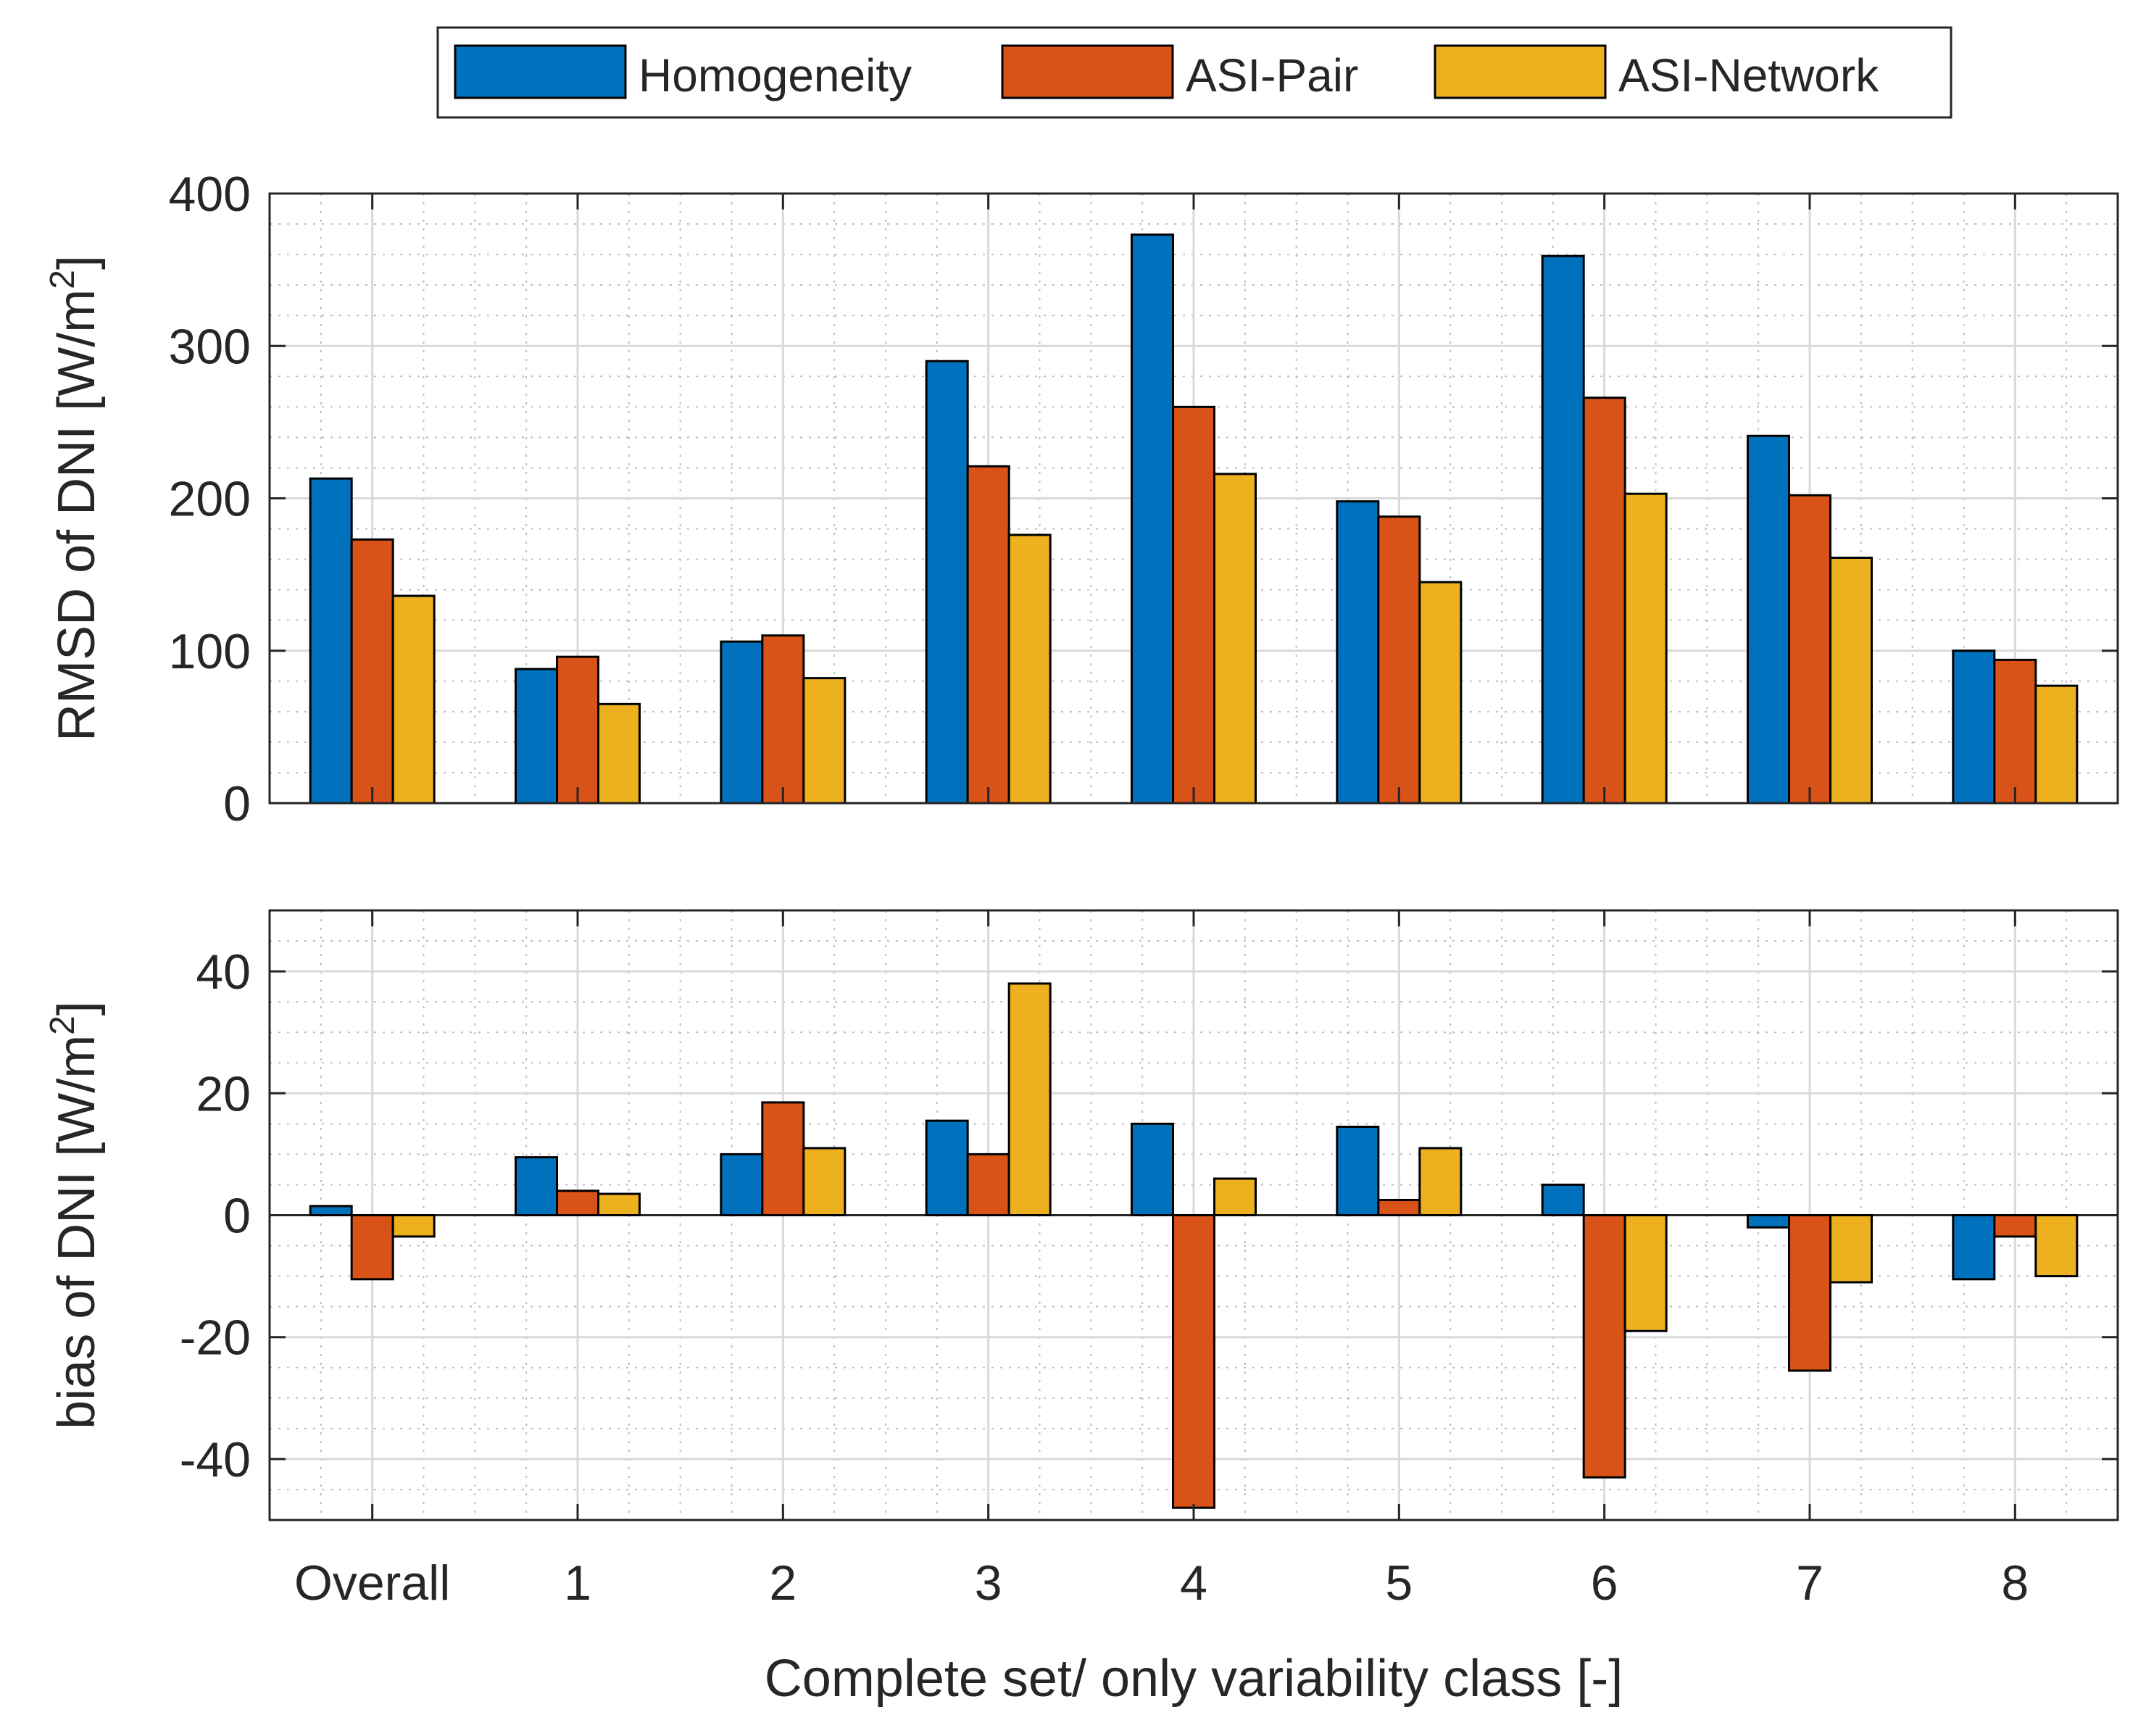 Image resolution: width=2146 pixels, height=1736 pixels. What do you see at coordinates (577, 1583) in the screenshot?
I see `x-tick-label-1: 1` at bounding box center [577, 1583].